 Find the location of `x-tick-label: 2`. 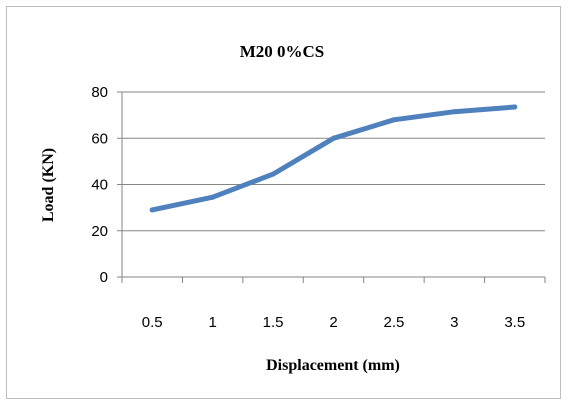

x-tick-label: 2 is located at coordinates (333, 322).